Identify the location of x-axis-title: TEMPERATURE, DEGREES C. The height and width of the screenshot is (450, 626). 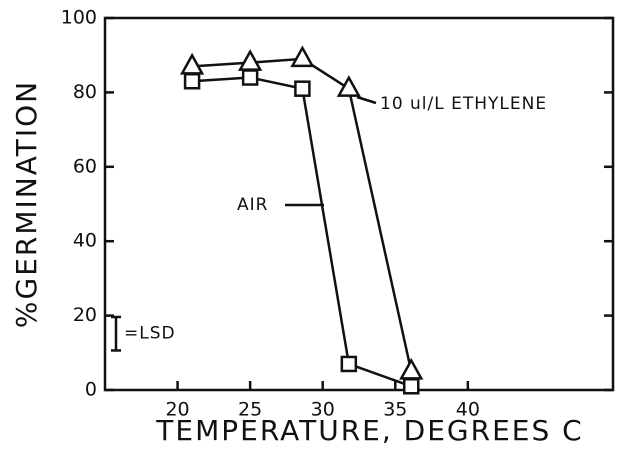
(369, 430).